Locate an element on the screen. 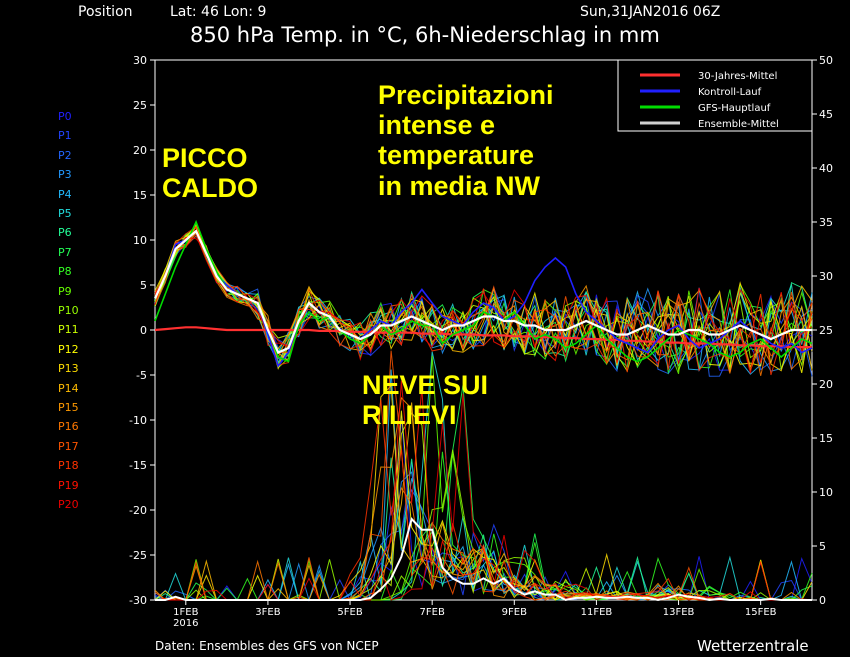  legend-label: GFS-Hauptlauf is located at coordinates (734, 108).